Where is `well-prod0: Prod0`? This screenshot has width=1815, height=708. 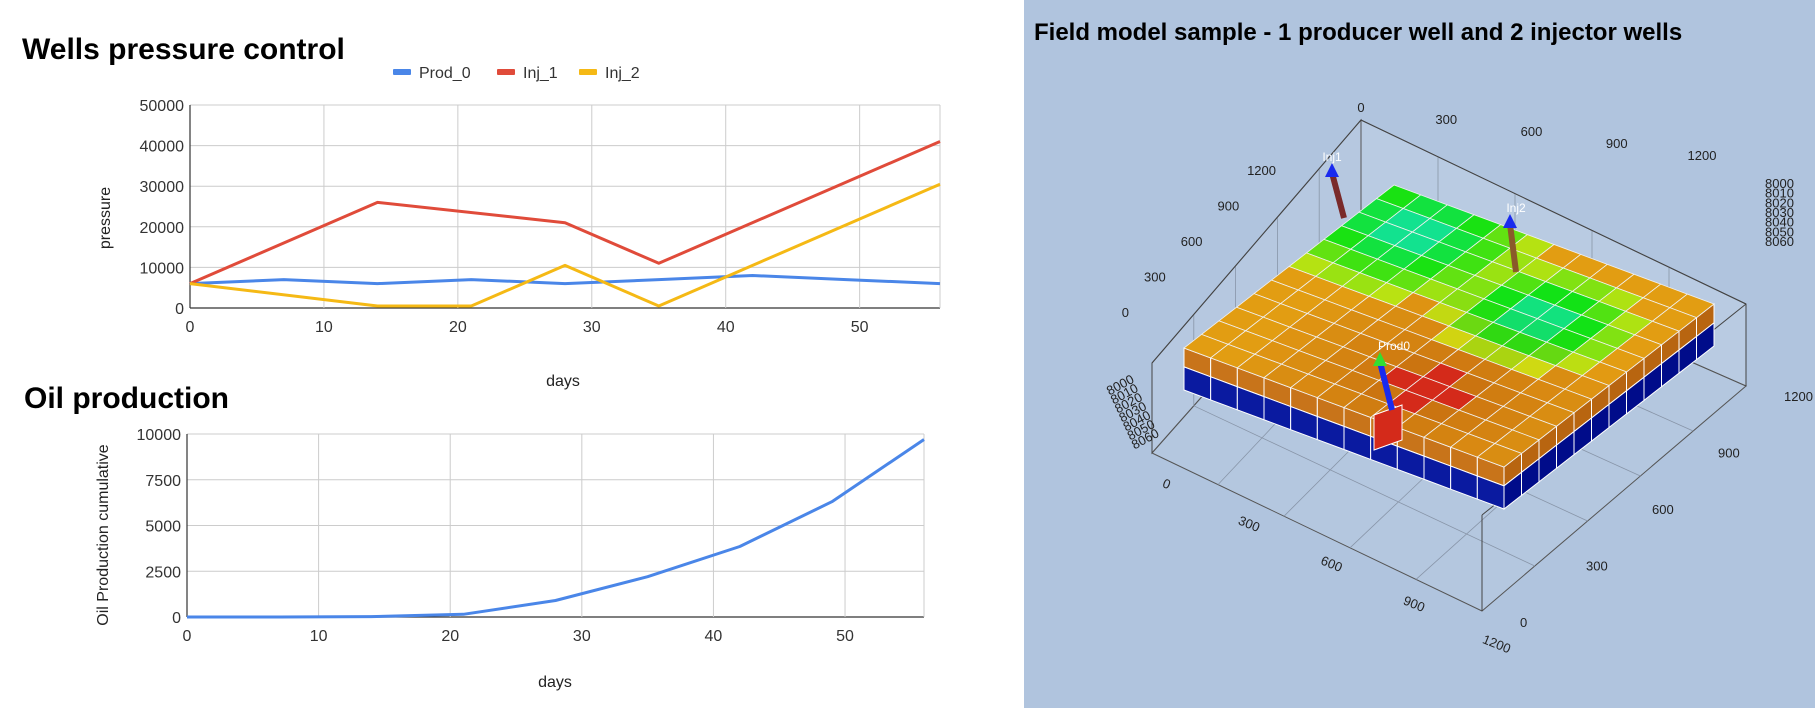 well-prod0: Prod0 is located at coordinates (1391, 375).